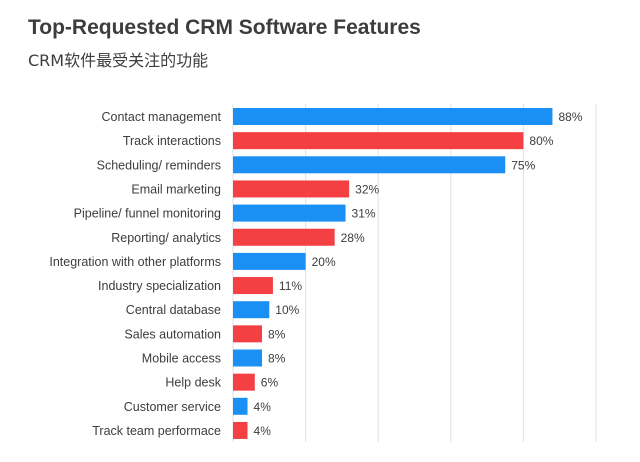  What do you see at coordinates (118, 60) in the screenshot?
I see `chart-subtitle: CRM软件最受关注的功能` at bounding box center [118, 60].